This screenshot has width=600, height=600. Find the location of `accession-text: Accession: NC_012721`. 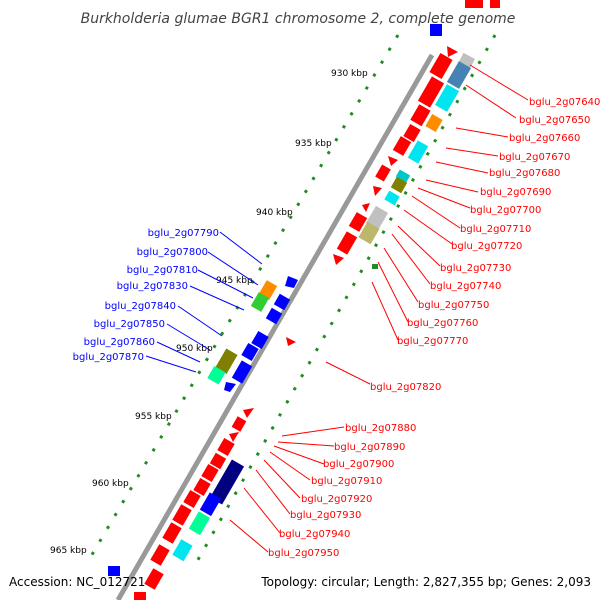

accession-text: Accession: NC_012721 is located at coordinates (77, 582).